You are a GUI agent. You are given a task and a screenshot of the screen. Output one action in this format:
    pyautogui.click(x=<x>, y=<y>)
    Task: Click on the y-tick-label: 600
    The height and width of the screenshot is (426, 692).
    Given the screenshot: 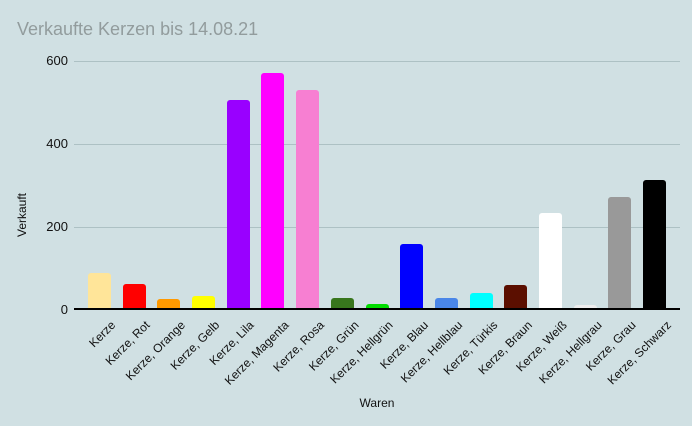 What is the action you would take?
    pyautogui.click(x=57, y=60)
    